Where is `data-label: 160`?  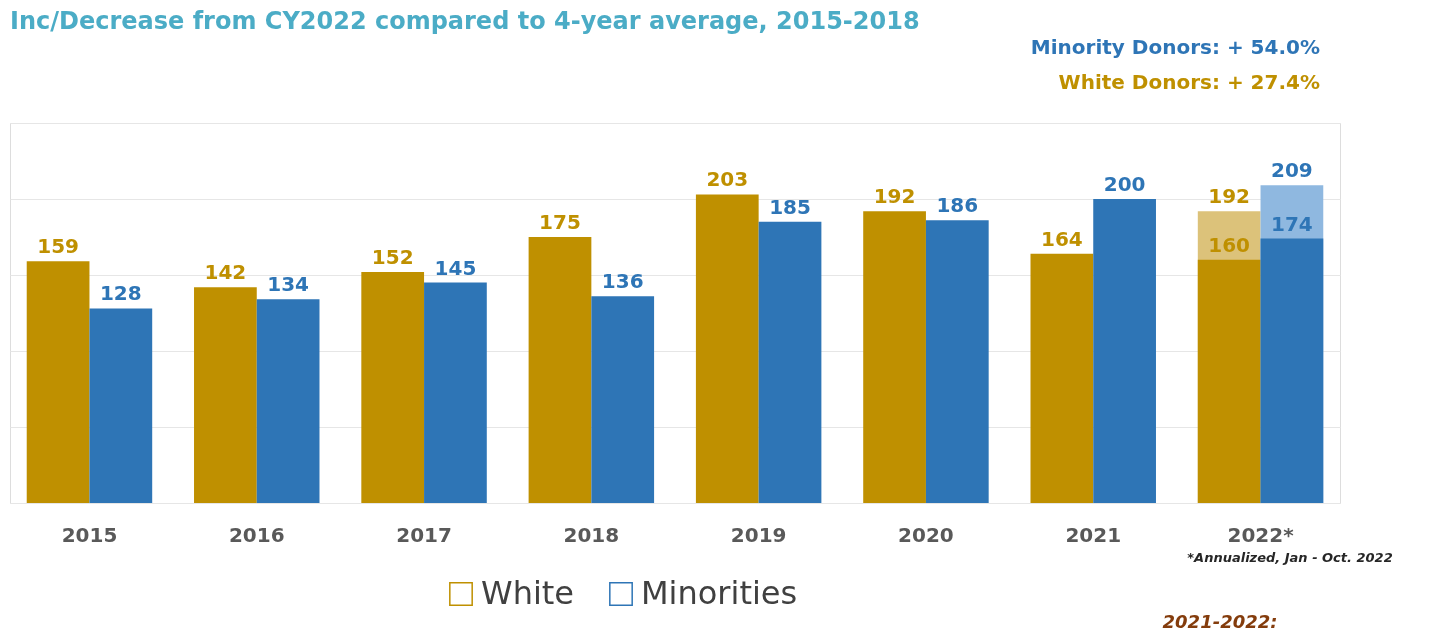 data-label: 160 is located at coordinates (1229, 244).